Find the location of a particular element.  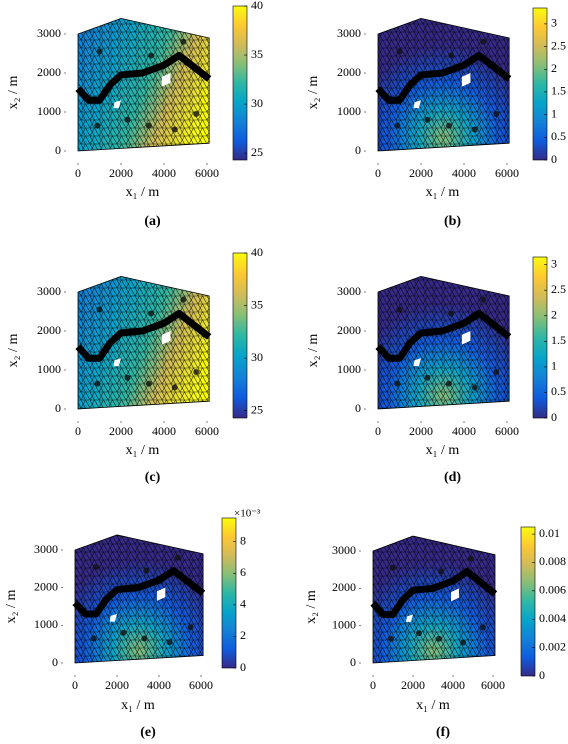

colorbar-tick-label: 35 is located at coordinates (257, 304).